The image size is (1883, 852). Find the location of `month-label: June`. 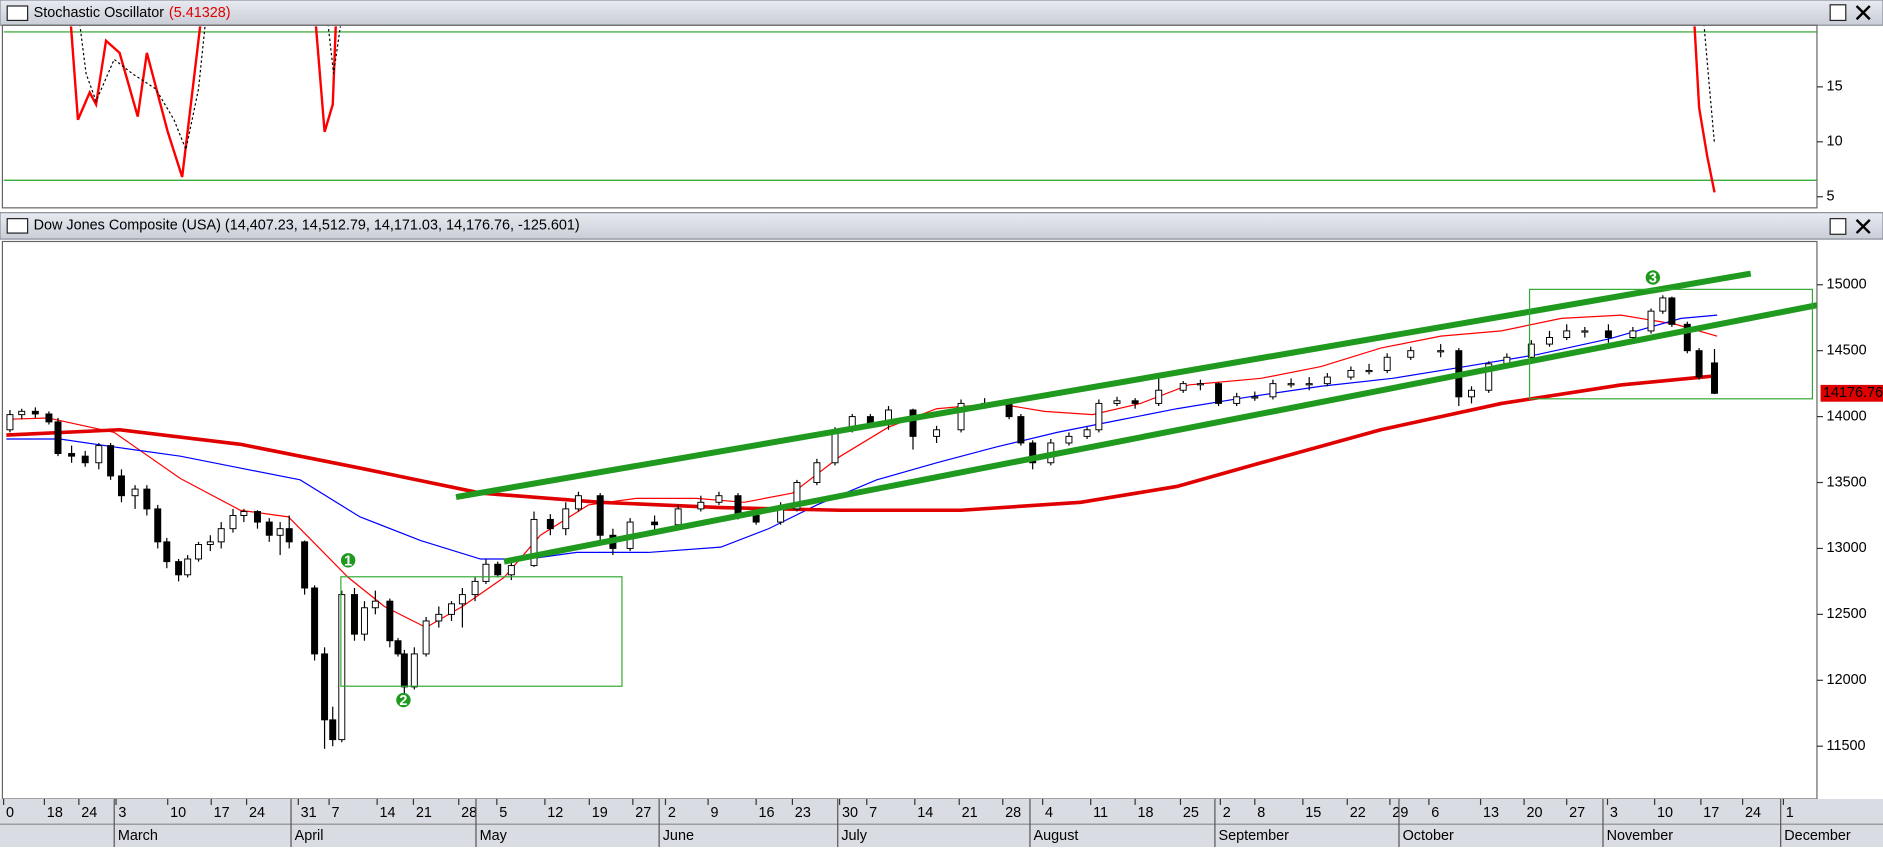

month-label: June is located at coordinates (678, 836).